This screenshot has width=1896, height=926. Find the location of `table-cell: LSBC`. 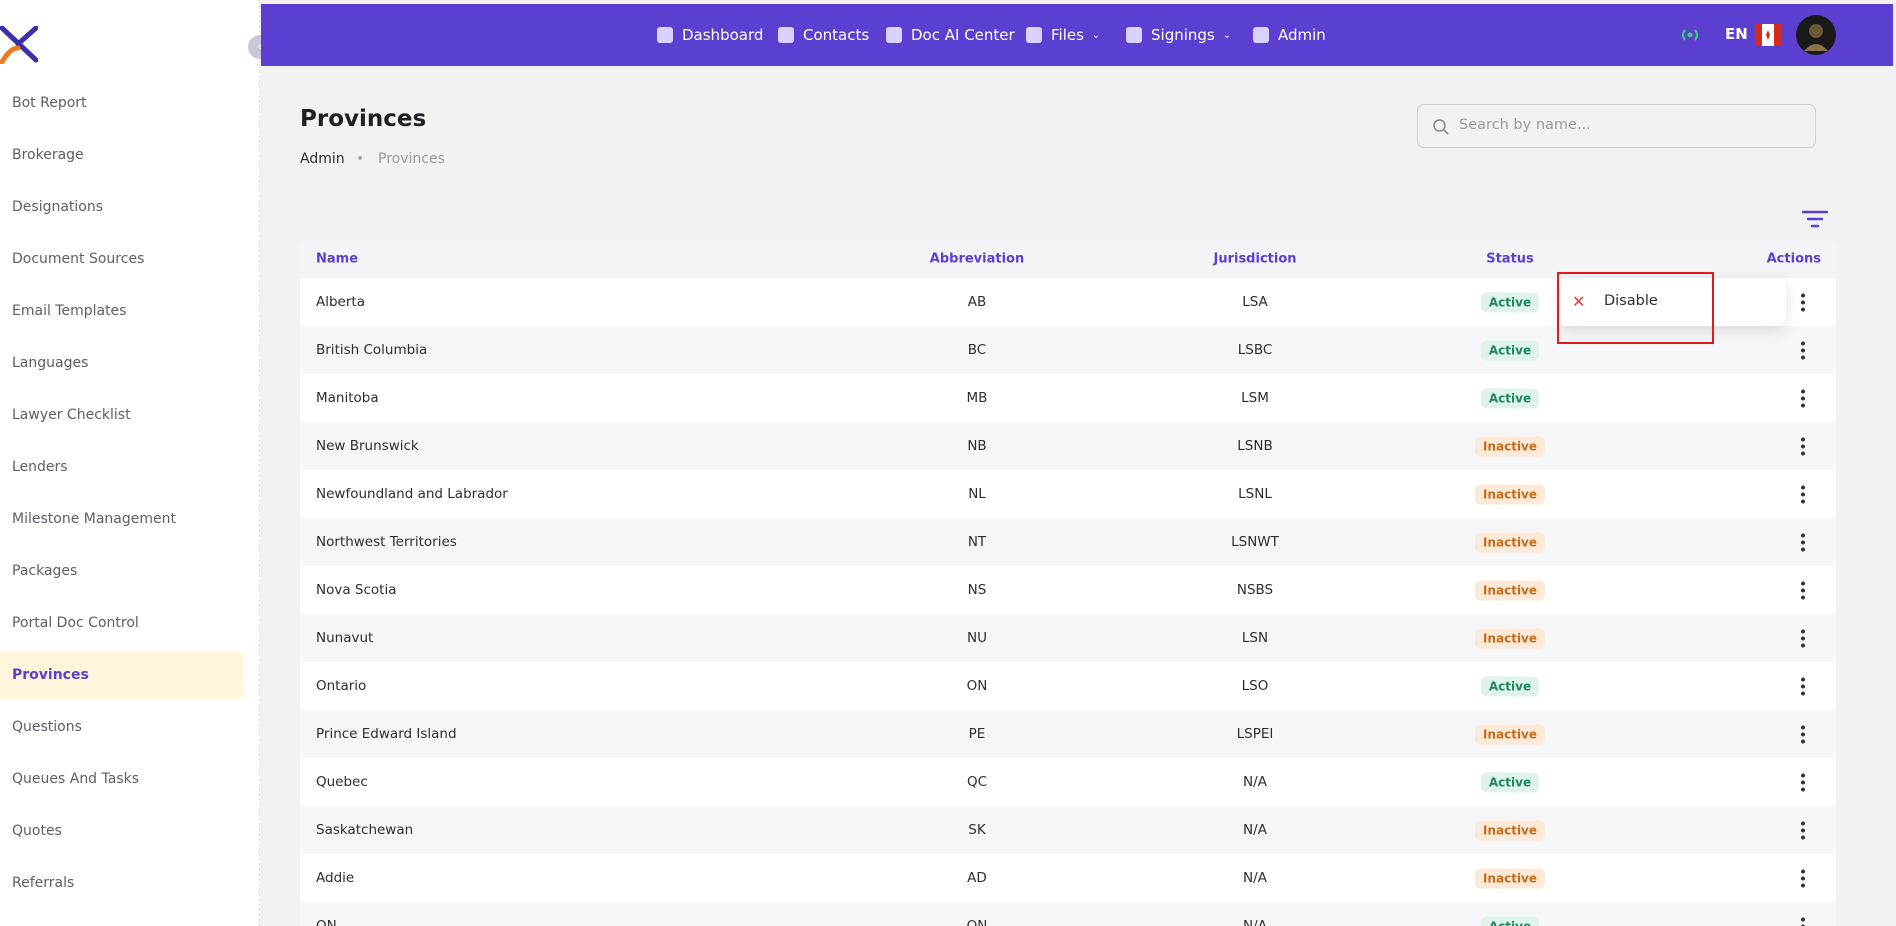

table-cell: LSBC is located at coordinates (1255, 350).